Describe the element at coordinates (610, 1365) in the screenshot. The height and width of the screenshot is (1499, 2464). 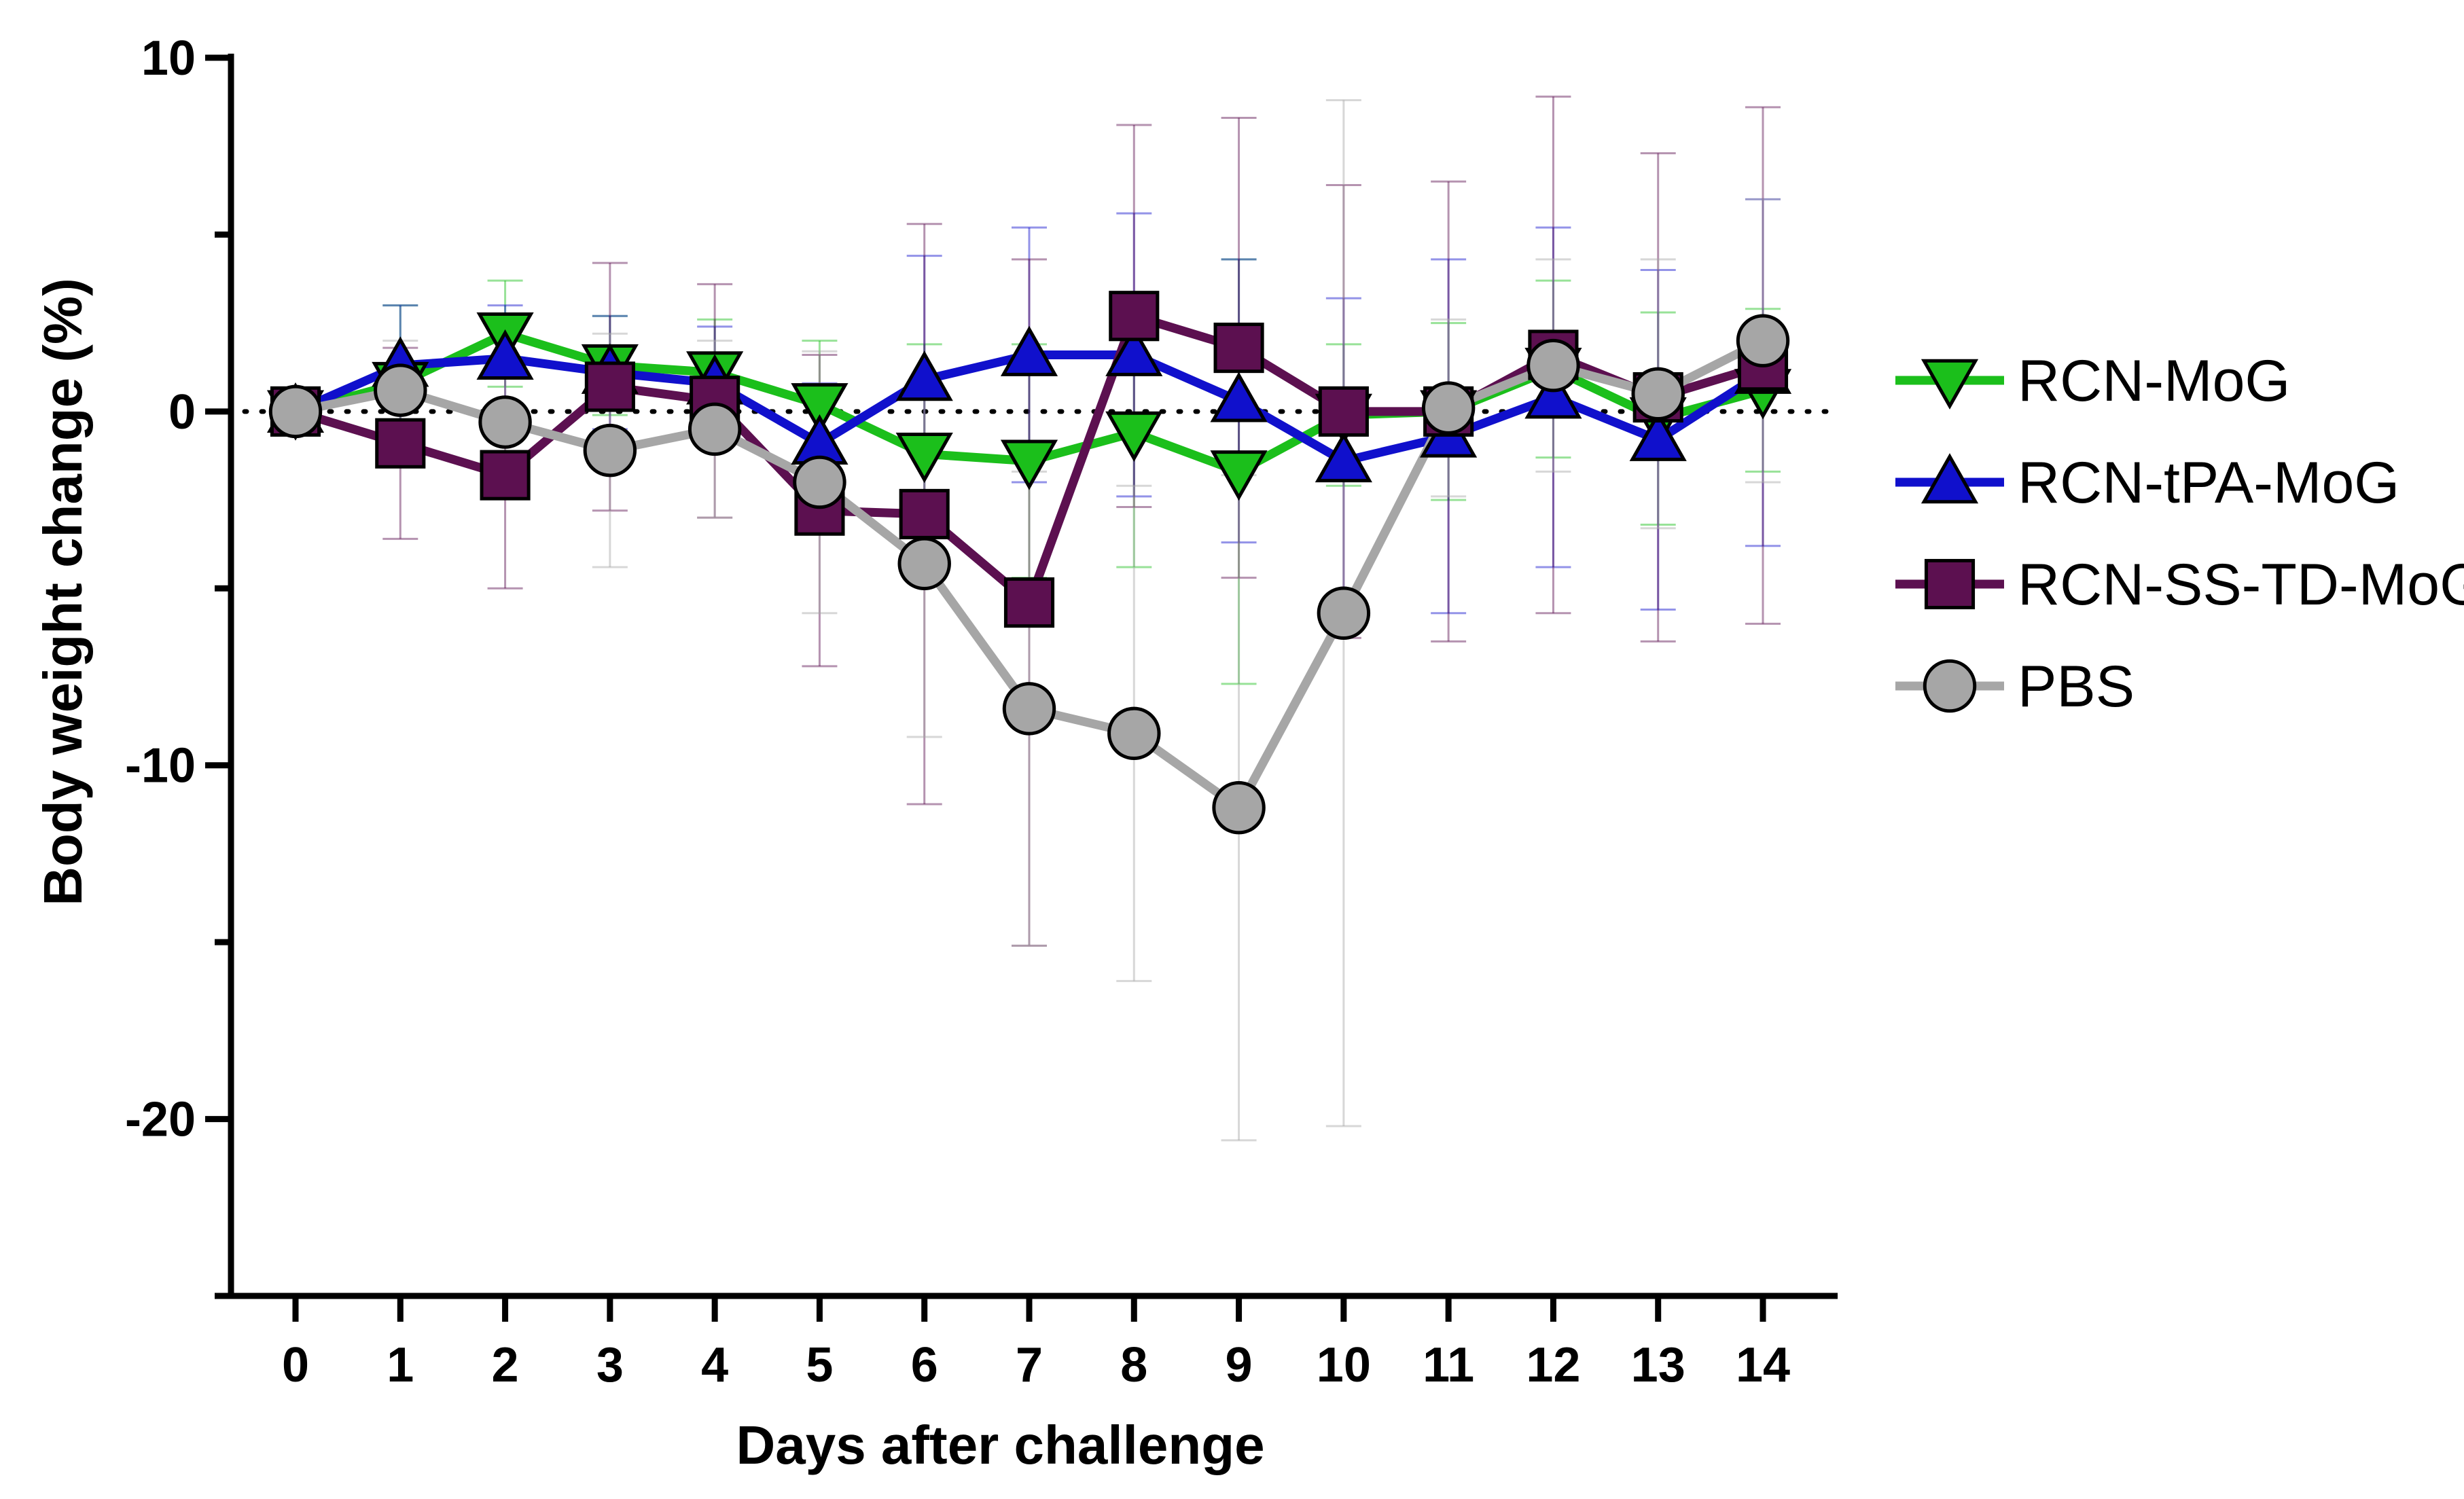
I see `x-tick-label: 3` at that location.